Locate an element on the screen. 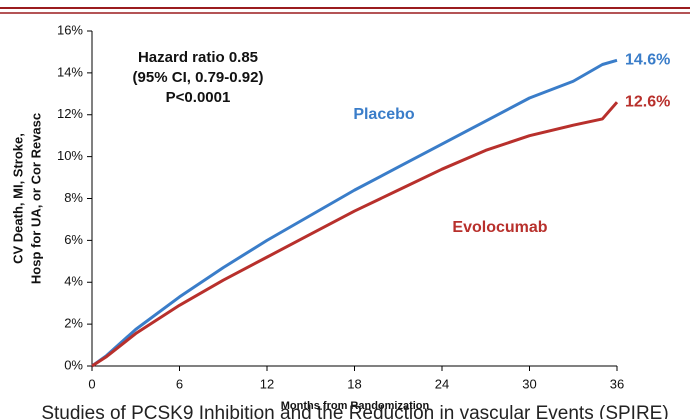  x-tick-label: 36 is located at coordinates (617, 383).